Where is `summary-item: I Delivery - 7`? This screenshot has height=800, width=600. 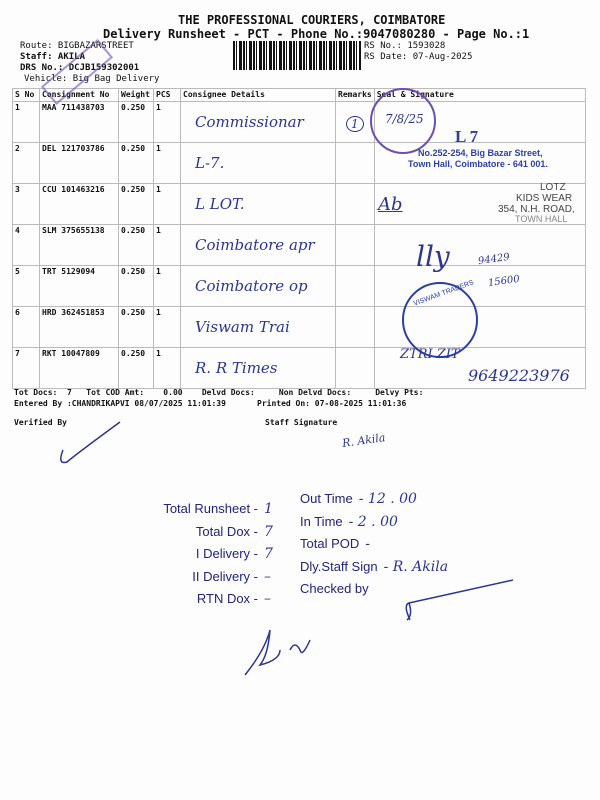 summary-item: I Delivery - 7 is located at coordinates (239, 552).